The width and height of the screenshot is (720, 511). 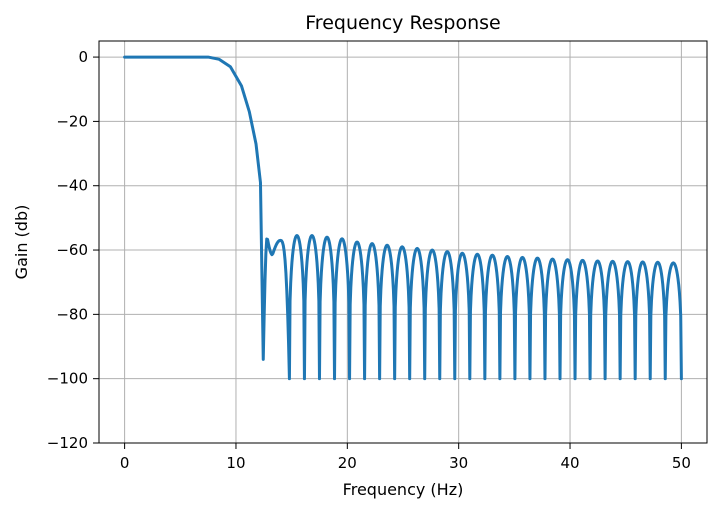 I want to click on chart-title: Frequency Response, so click(x=402, y=23).